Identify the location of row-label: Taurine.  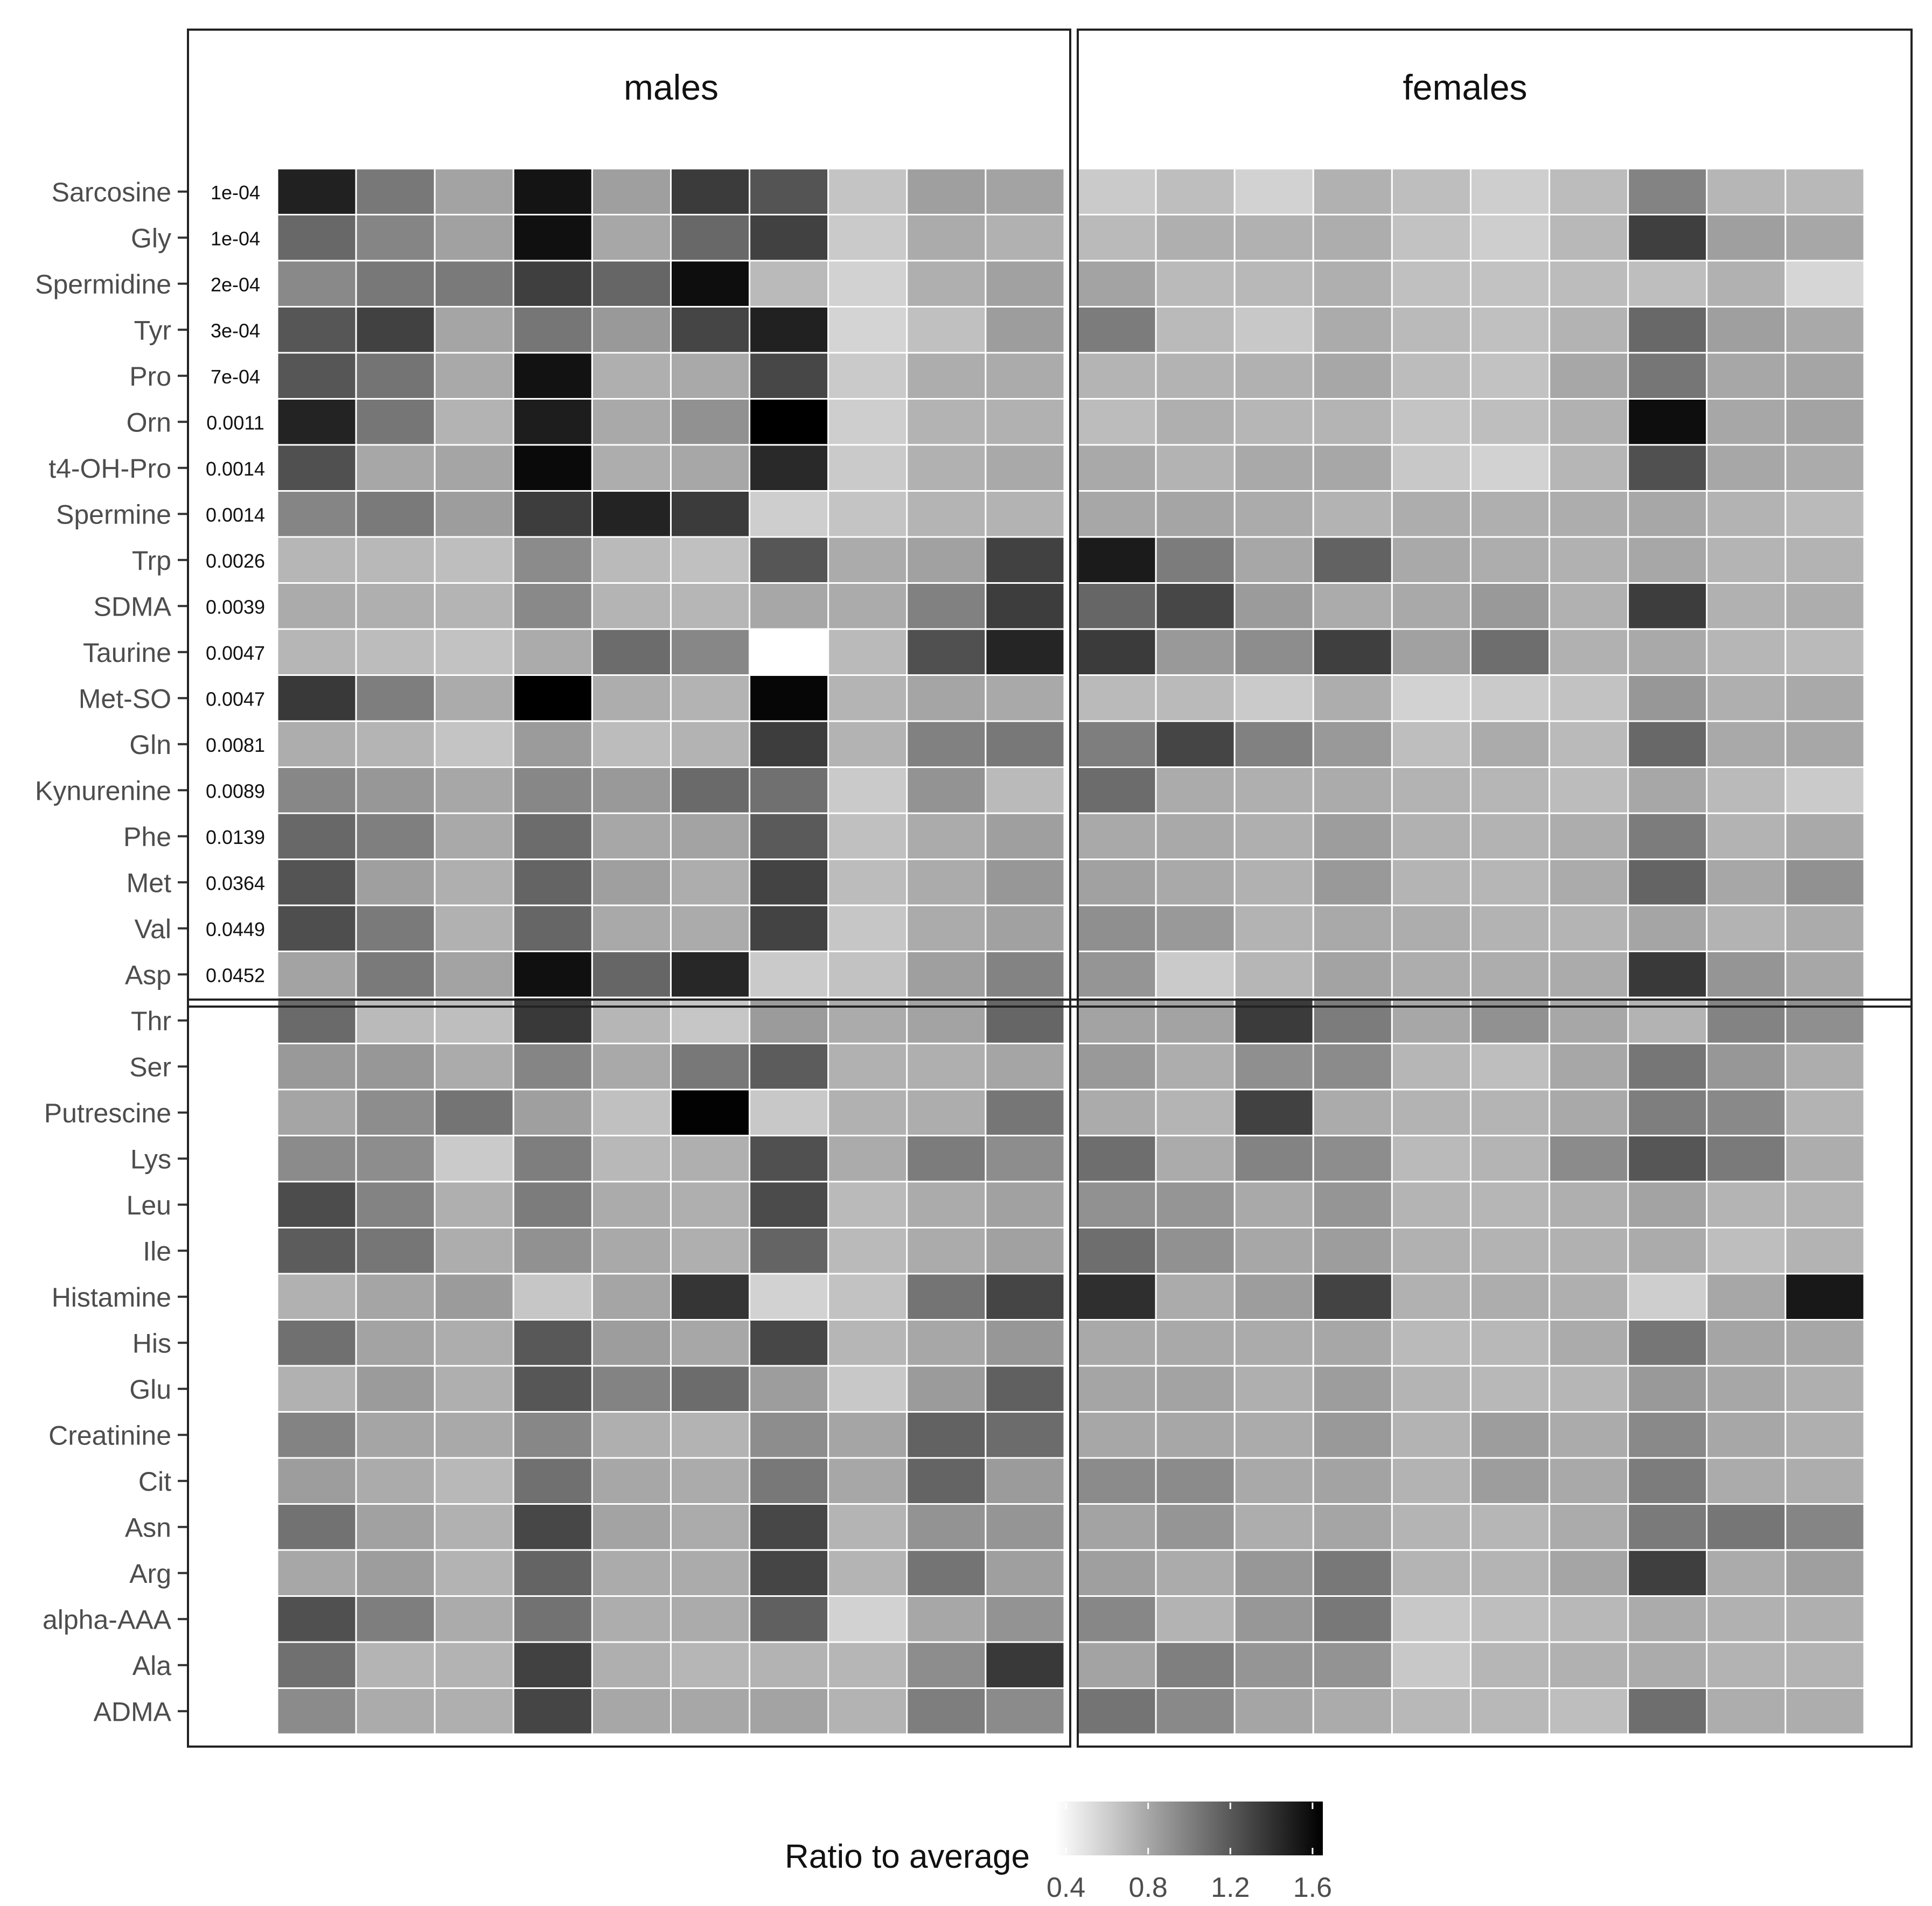
(127, 653).